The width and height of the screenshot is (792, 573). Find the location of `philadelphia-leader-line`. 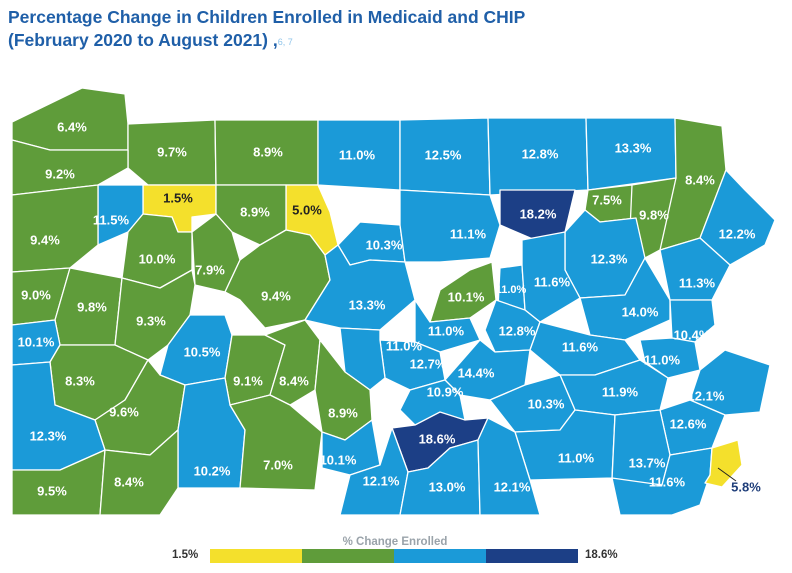

philadelphia-leader-line is located at coordinates (727, 474).